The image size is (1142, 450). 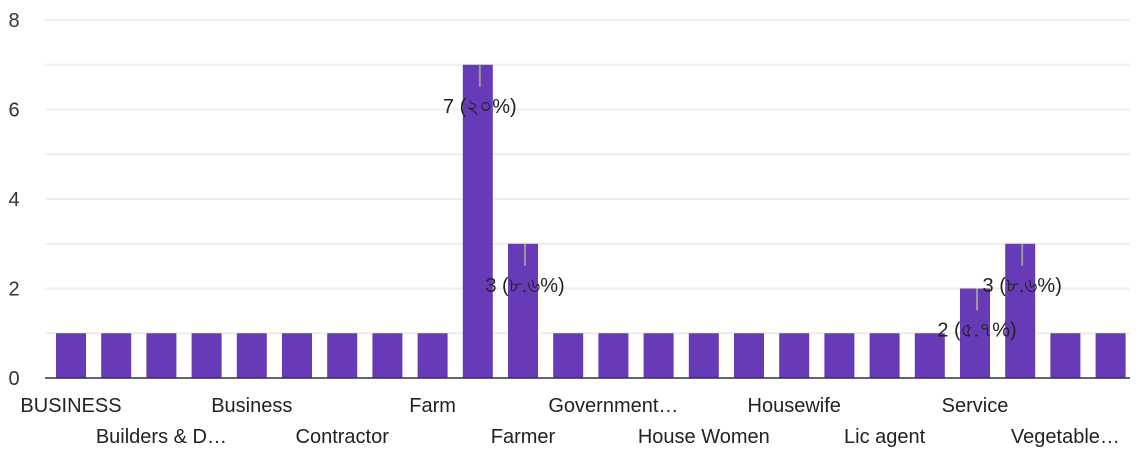 What do you see at coordinates (523, 437) in the screenshot?
I see `x-category-label: Farmer` at bounding box center [523, 437].